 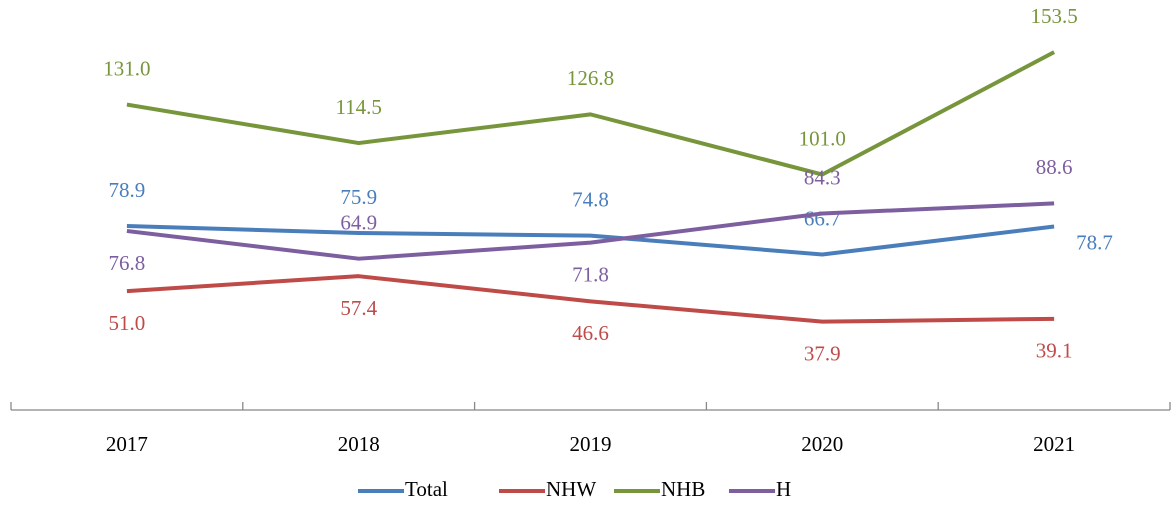 I want to click on data-label: 78.7, so click(x=1094, y=242).